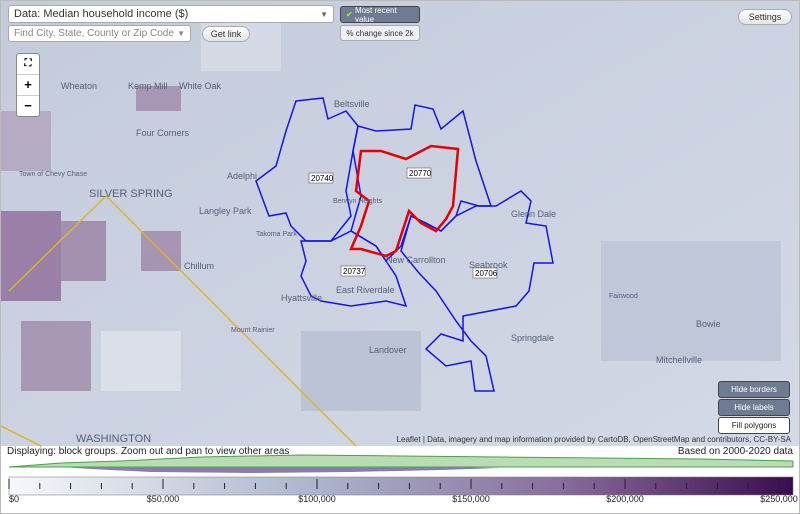 Image resolution: width=800 pixels, height=514 pixels. What do you see at coordinates (404, 201) in the screenshot?
I see `selected-zip-border` at bounding box center [404, 201].